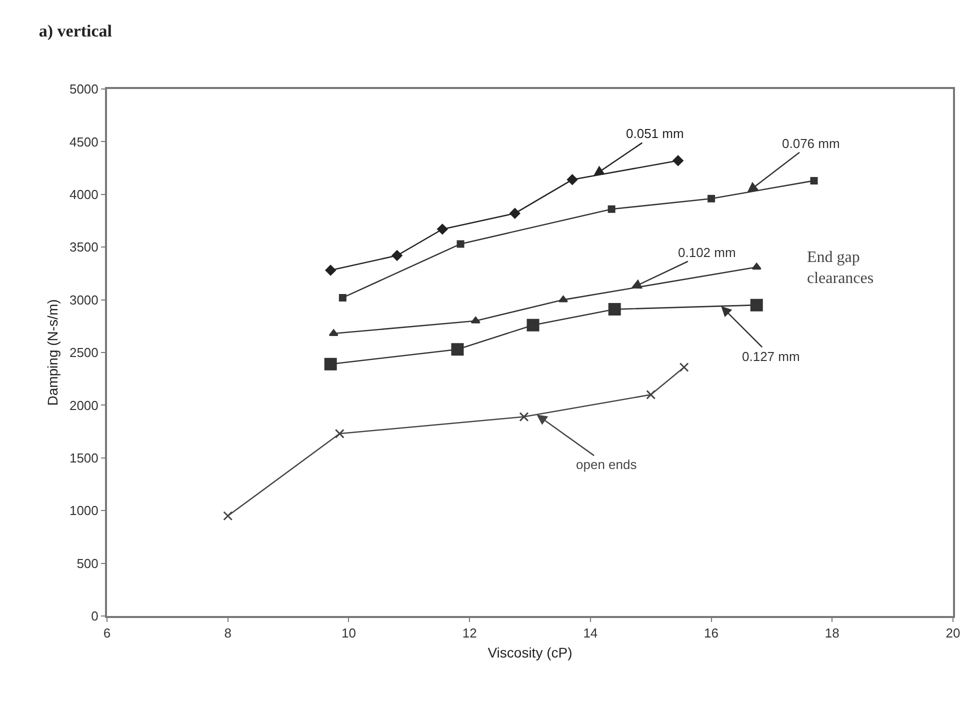 This screenshot has width=972, height=704. What do you see at coordinates (655, 133) in the screenshot?
I see `series-label: 0.051 mm` at bounding box center [655, 133].